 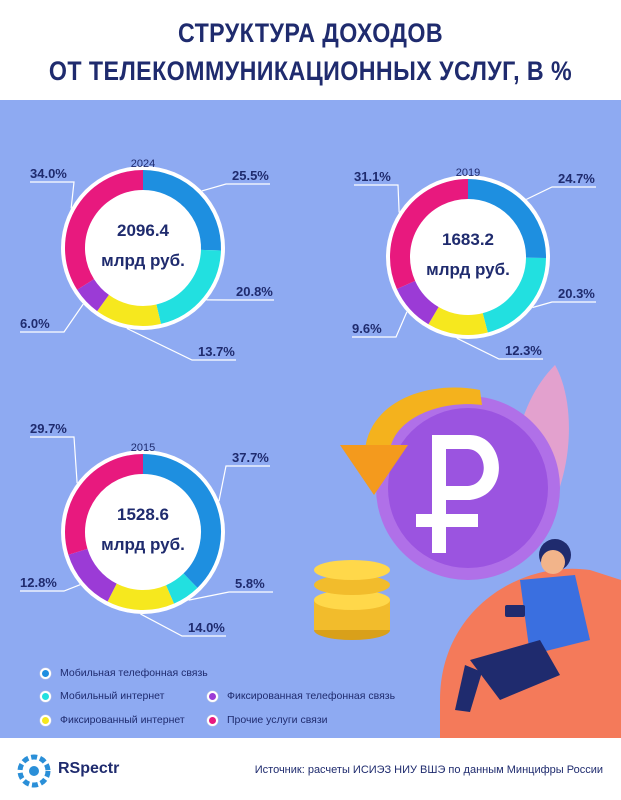 I want to click on legend-label: Фиксированный интернет, so click(x=122, y=720).